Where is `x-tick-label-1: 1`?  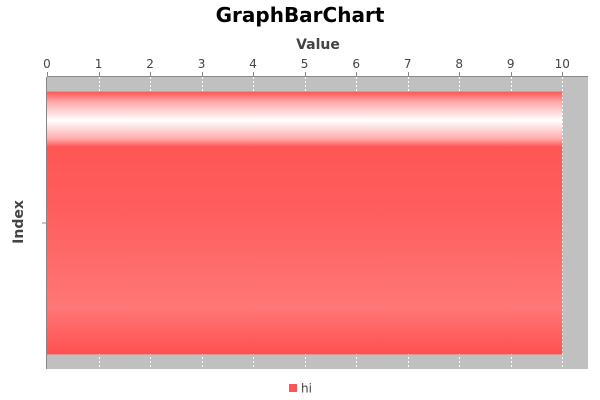 x-tick-label-1: 1 is located at coordinates (99, 64).